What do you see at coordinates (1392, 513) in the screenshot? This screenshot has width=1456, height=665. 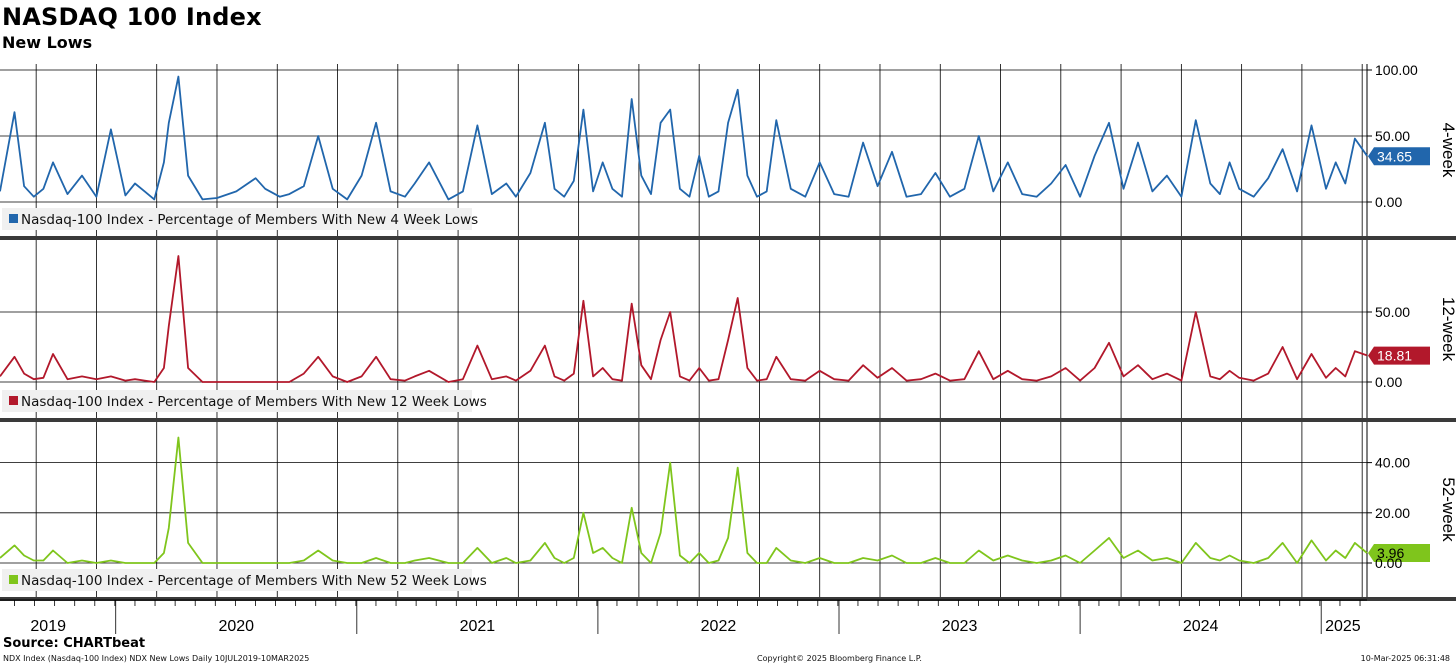 I see `y-tick-label: 20.00` at bounding box center [1392, 513].